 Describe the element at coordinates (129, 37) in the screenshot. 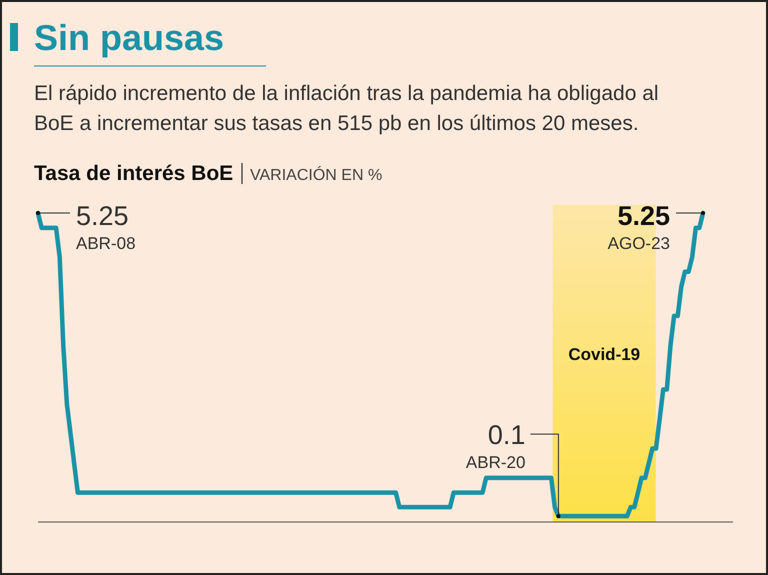

I see `chart-title: Sin pausas` at that location.